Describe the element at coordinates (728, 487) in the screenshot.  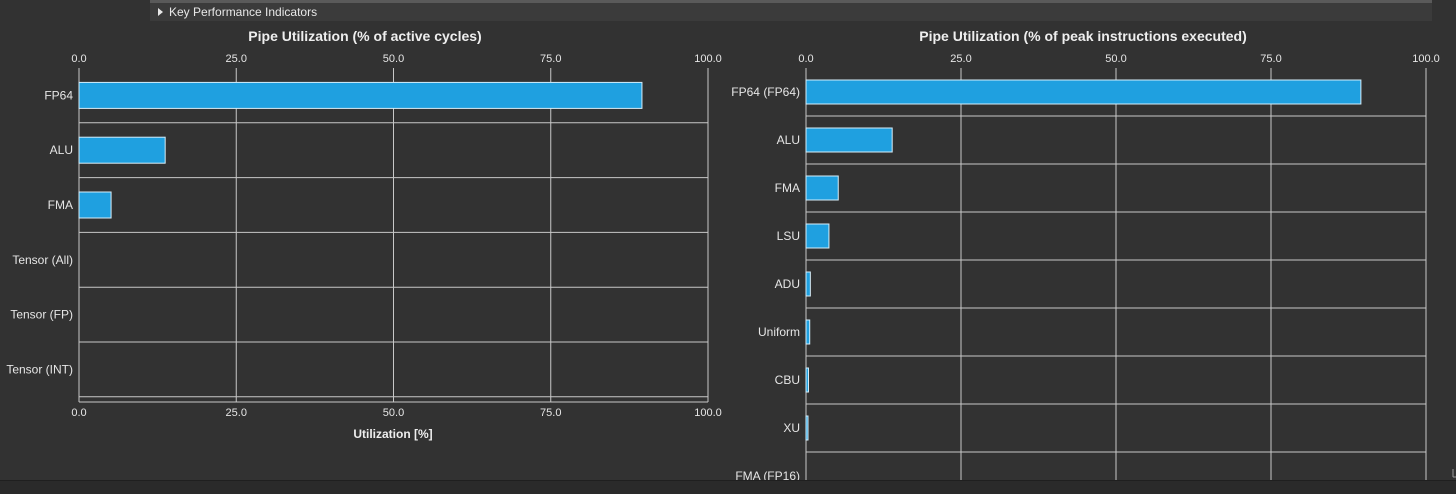
I see `horizontal-scrollbar` at that location.